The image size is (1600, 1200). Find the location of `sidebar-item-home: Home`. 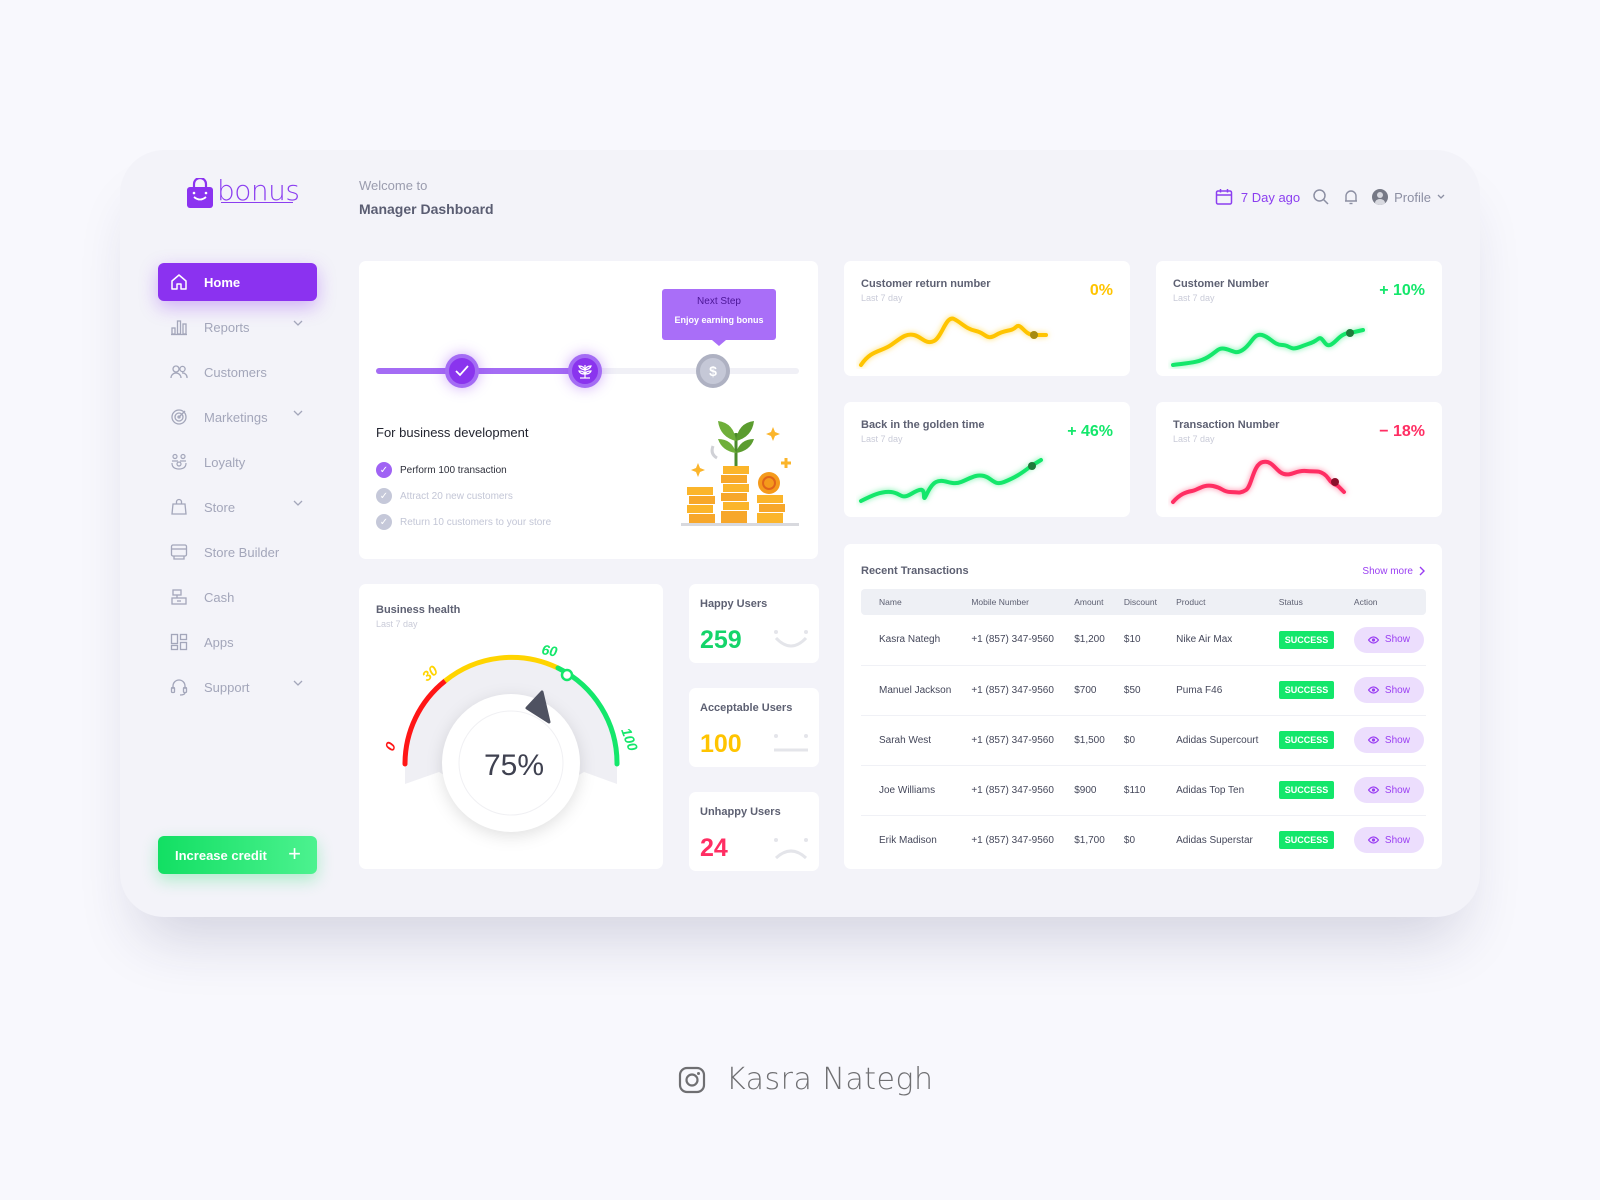

sidebar-item-home: Home is located at coordinates (237, 282).